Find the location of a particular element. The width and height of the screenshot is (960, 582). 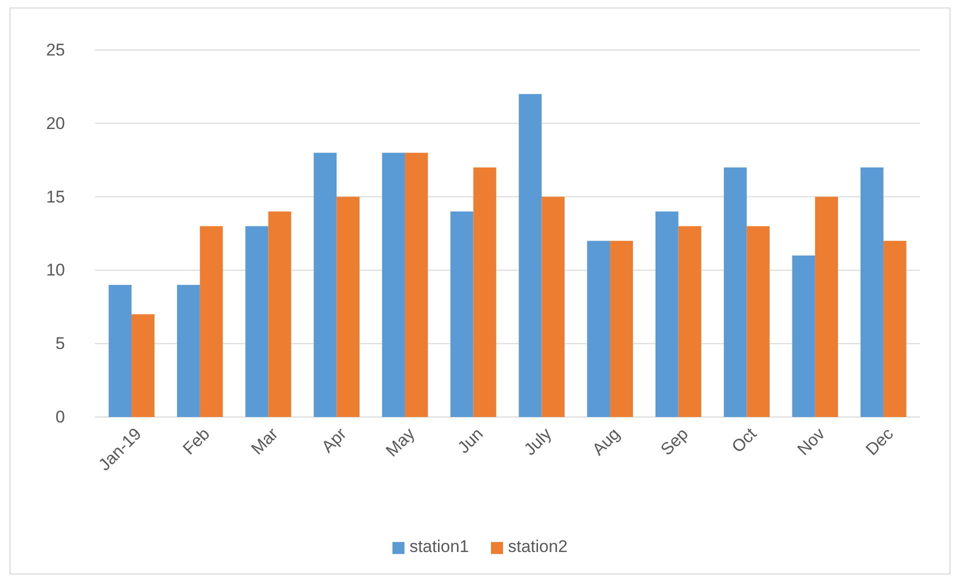

legend-label: station1 is located at coordinates (439, 546).